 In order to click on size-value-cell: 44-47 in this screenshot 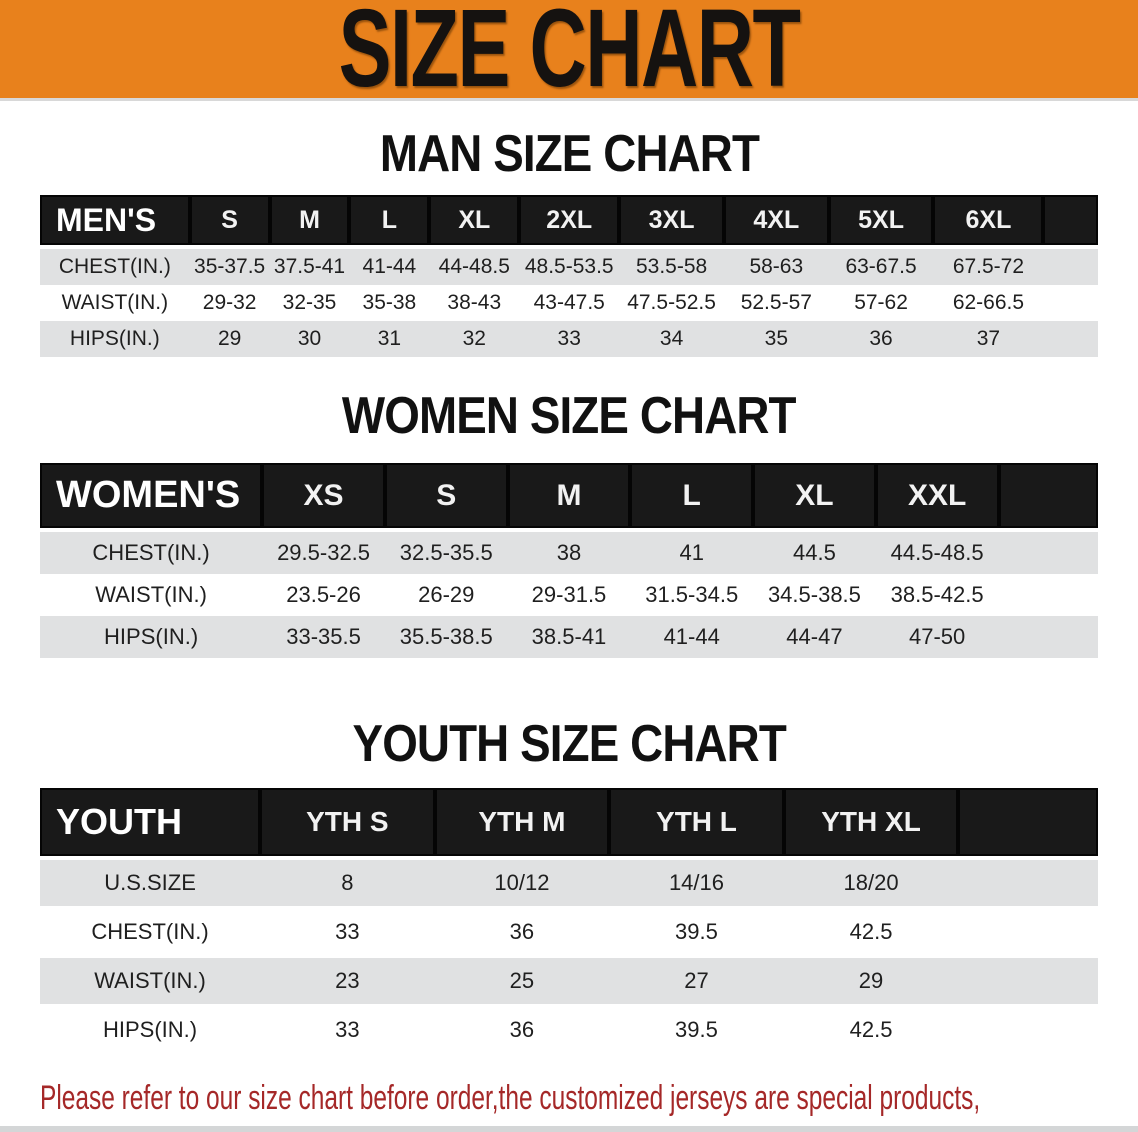, I will do `click(814, 637)`.